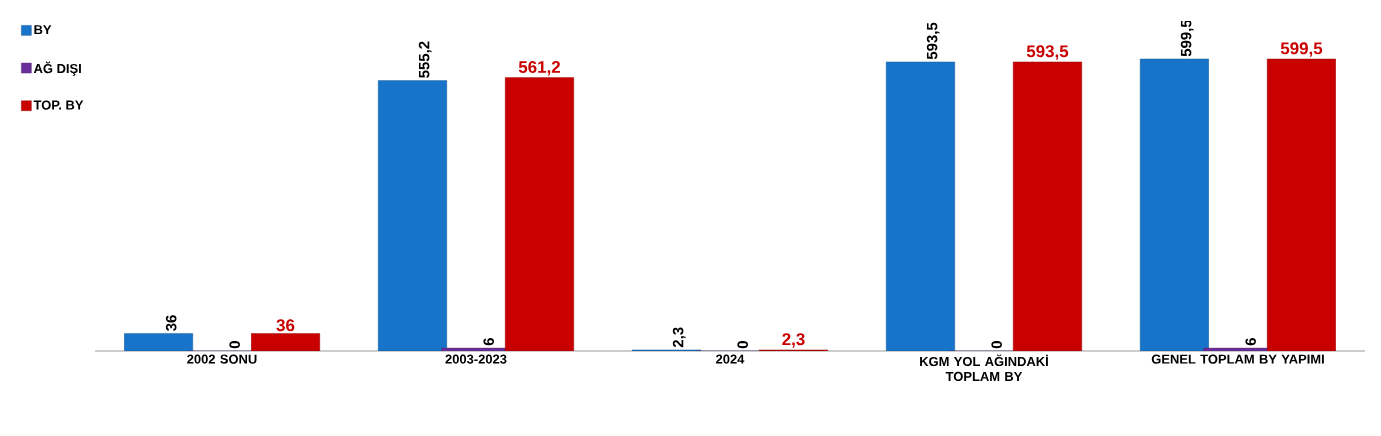 The width and height of the screenshot is (1381, 436). What do you see at coordinates (43, 30) in the screenshot?
I see `legend-label: BY` at bounding box center [43, 30].